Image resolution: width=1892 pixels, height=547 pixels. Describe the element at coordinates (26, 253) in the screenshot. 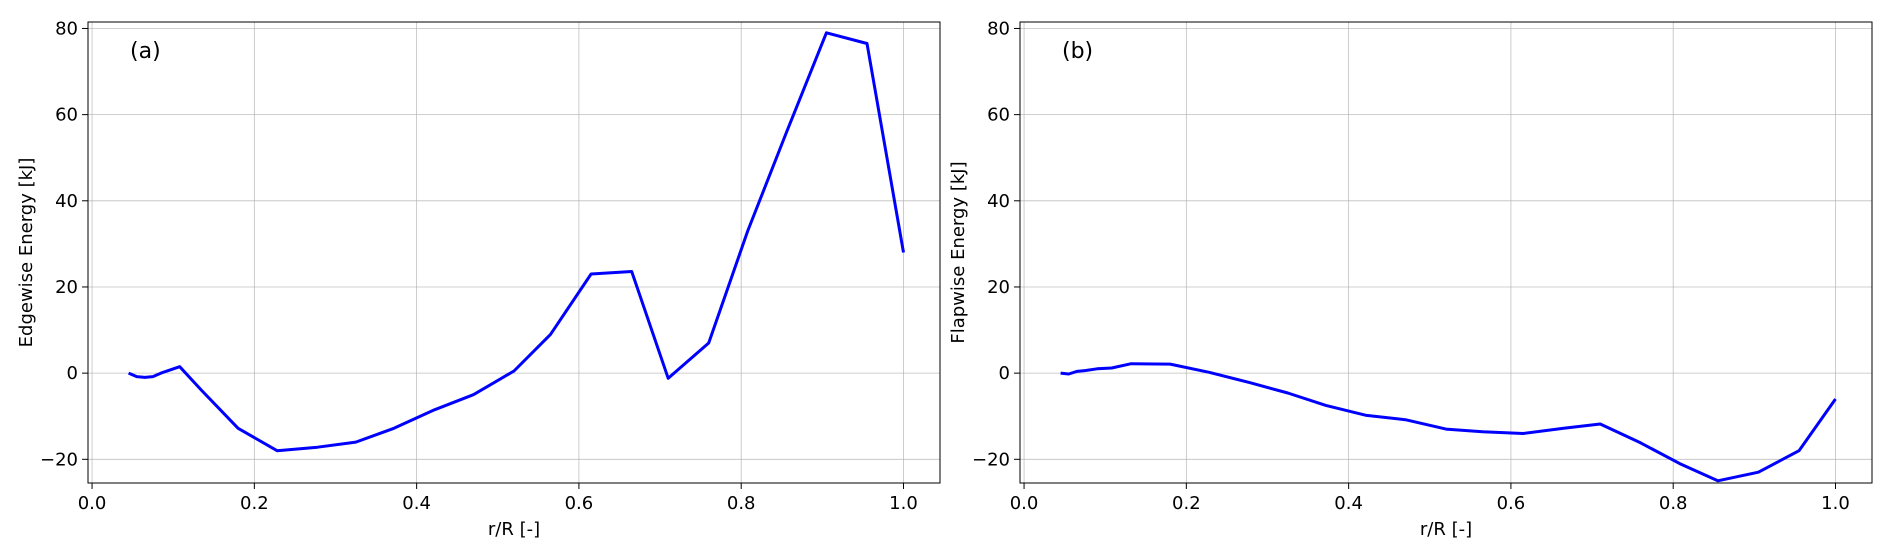

I see `y-axis-label: Edgewise Energy [kJ]` at that location.